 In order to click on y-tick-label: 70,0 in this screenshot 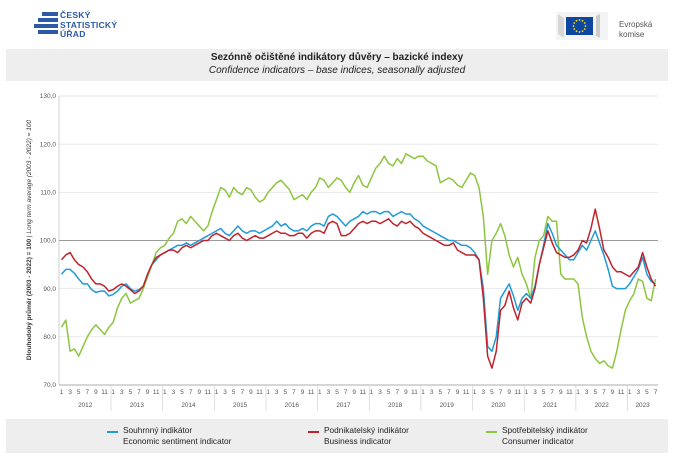, I will do `click(49, 385)`.